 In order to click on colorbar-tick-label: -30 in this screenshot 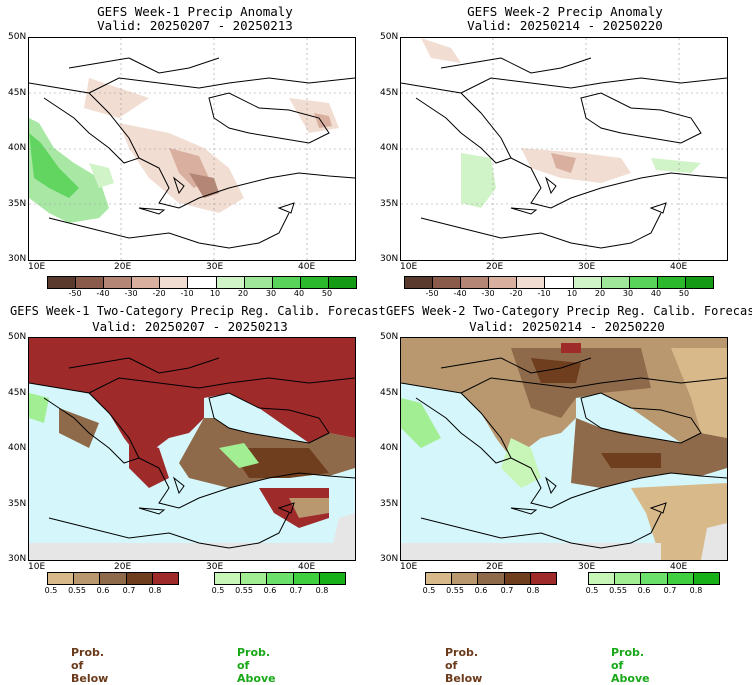, I will do `click(488, 293)`.